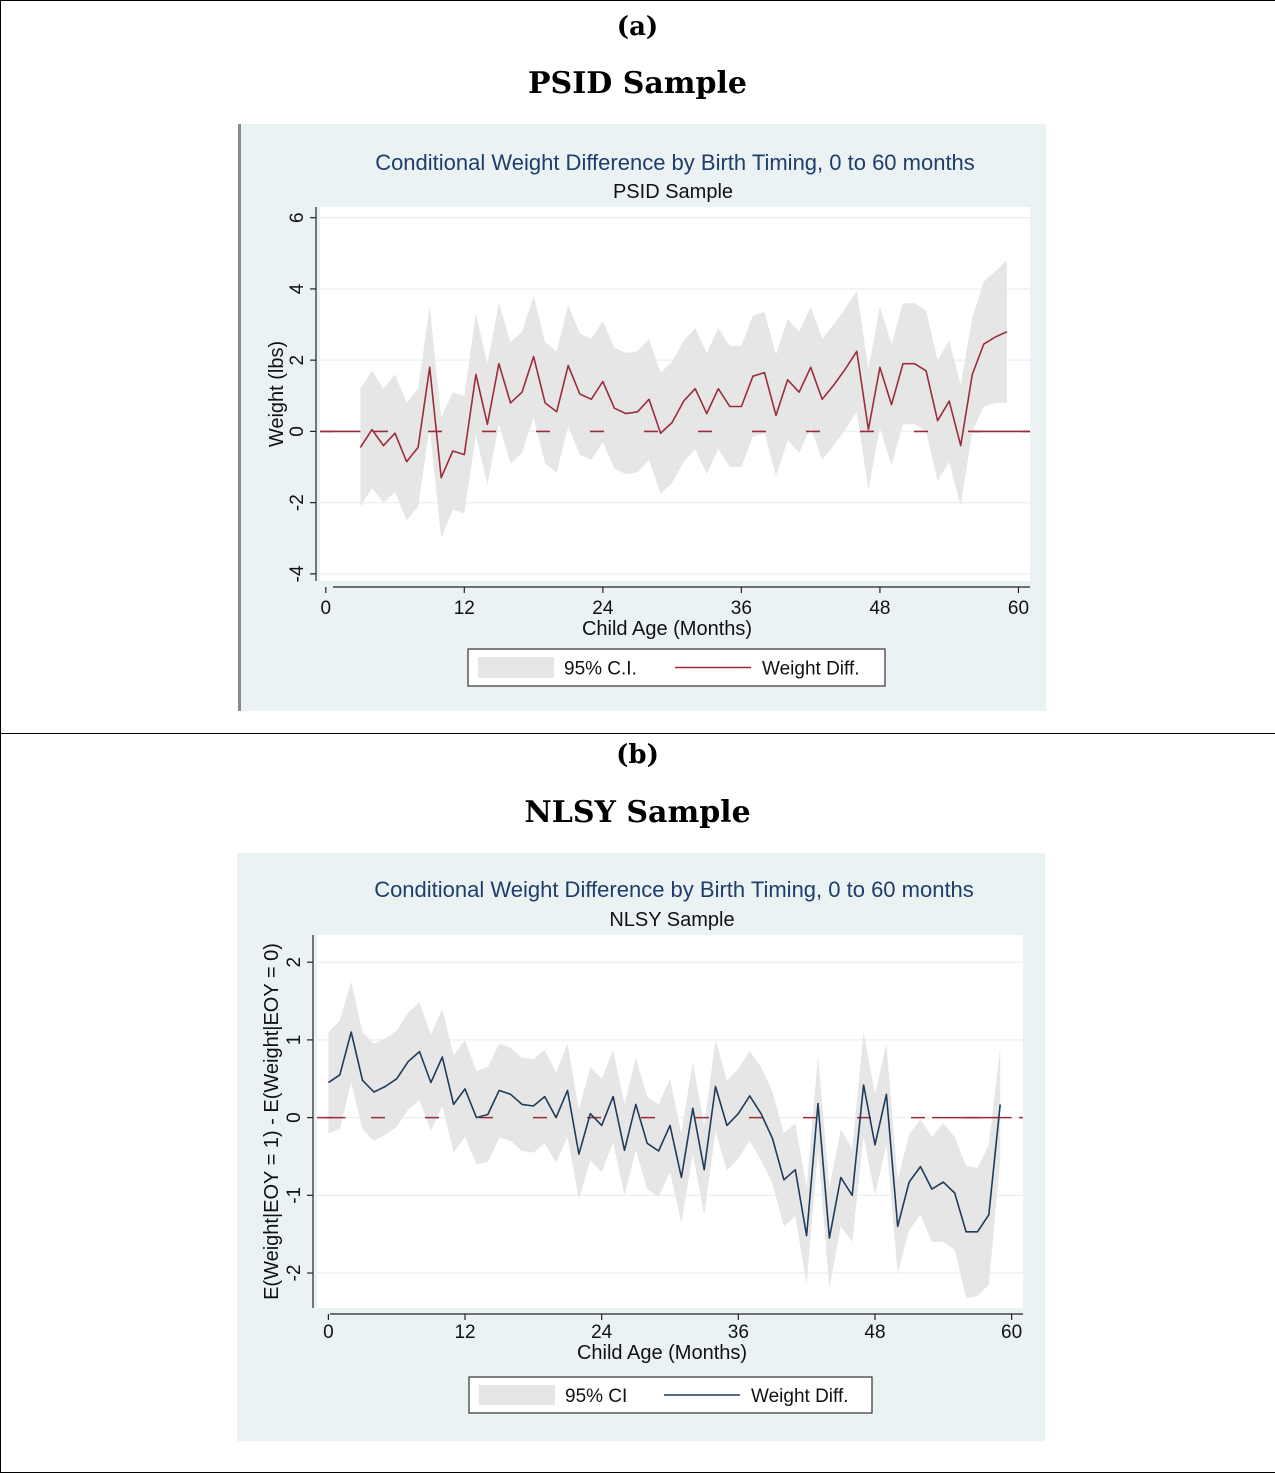  Describe the element at coordinates (277, 394) in the screenshot. I see `y-axis-label: Weight (lbs)` at that location.